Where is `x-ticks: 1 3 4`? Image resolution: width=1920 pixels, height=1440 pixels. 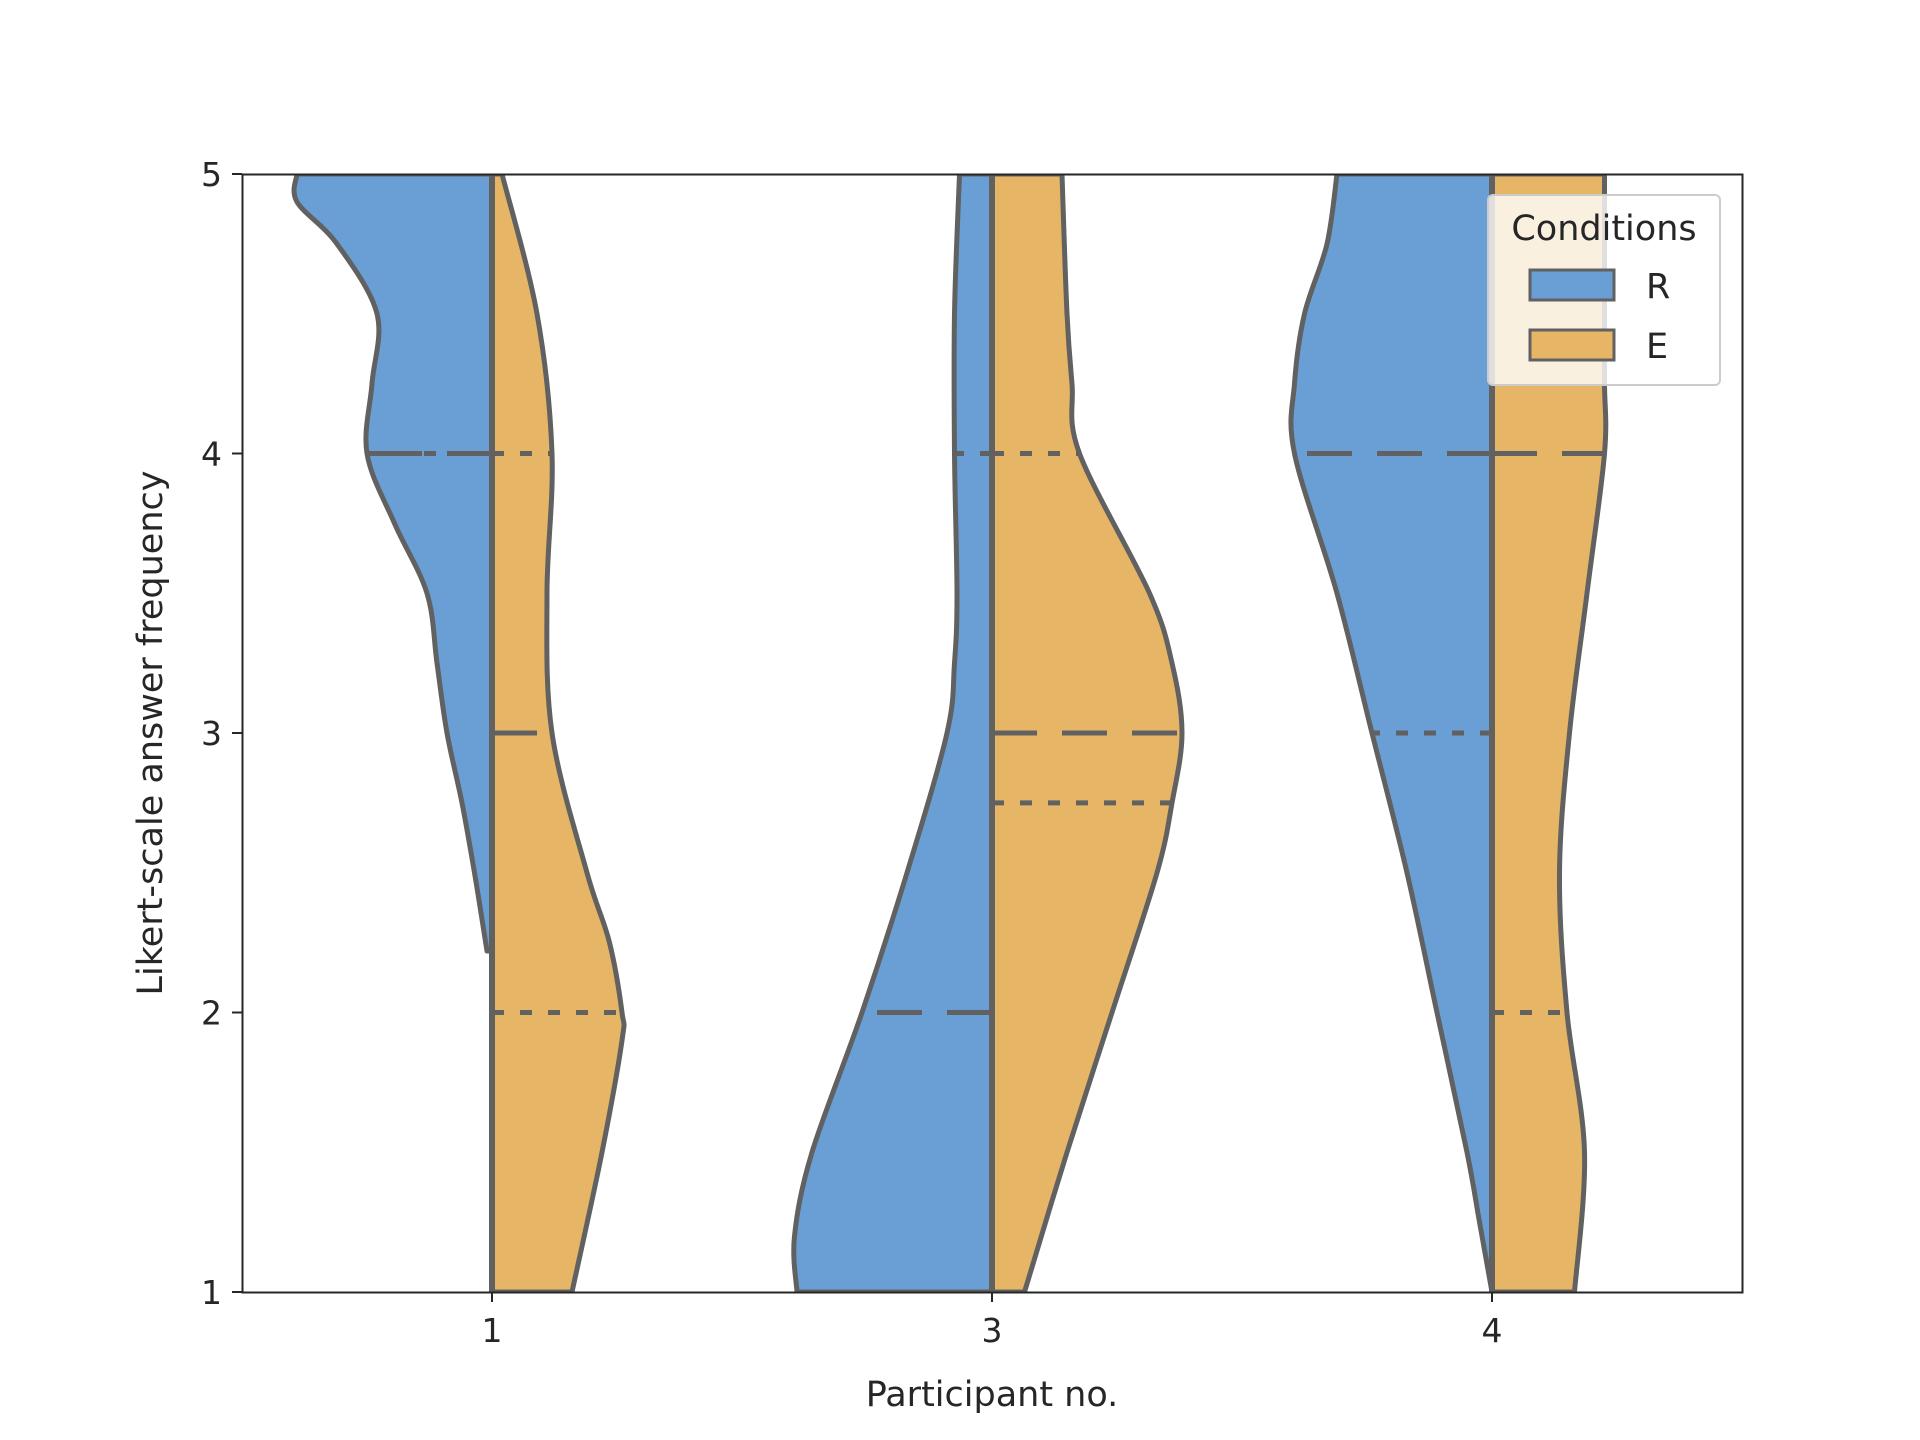
x-ticks: 1 3 4 is located at coordinates (992, 1321).